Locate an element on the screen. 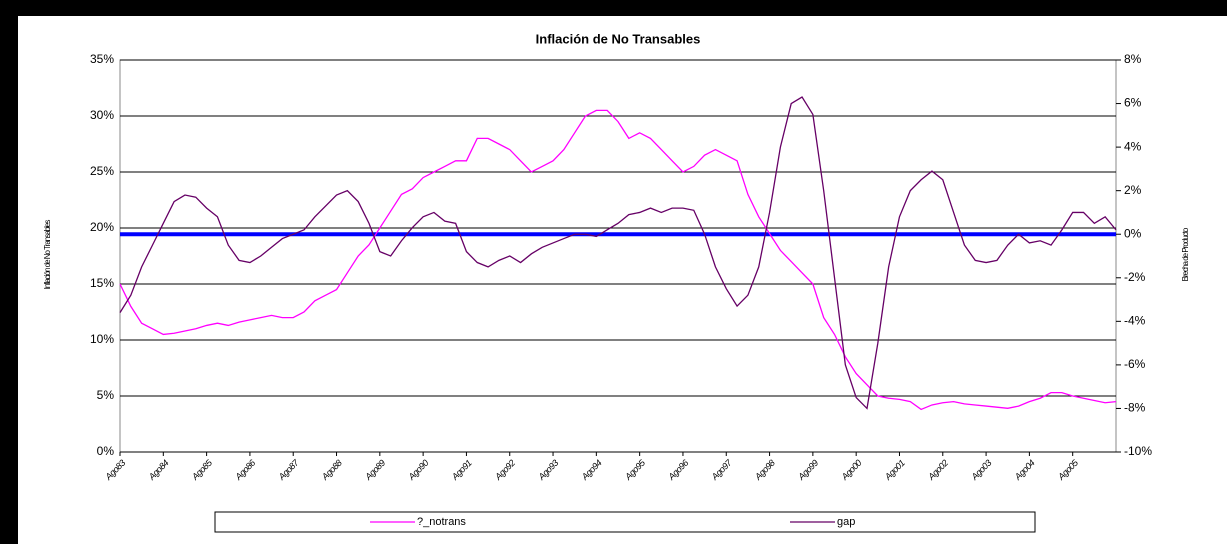 Image resolution: width=1227 pixels, height=544 pixels. y-tick-label: 25% is located at coordinates (102, 171).